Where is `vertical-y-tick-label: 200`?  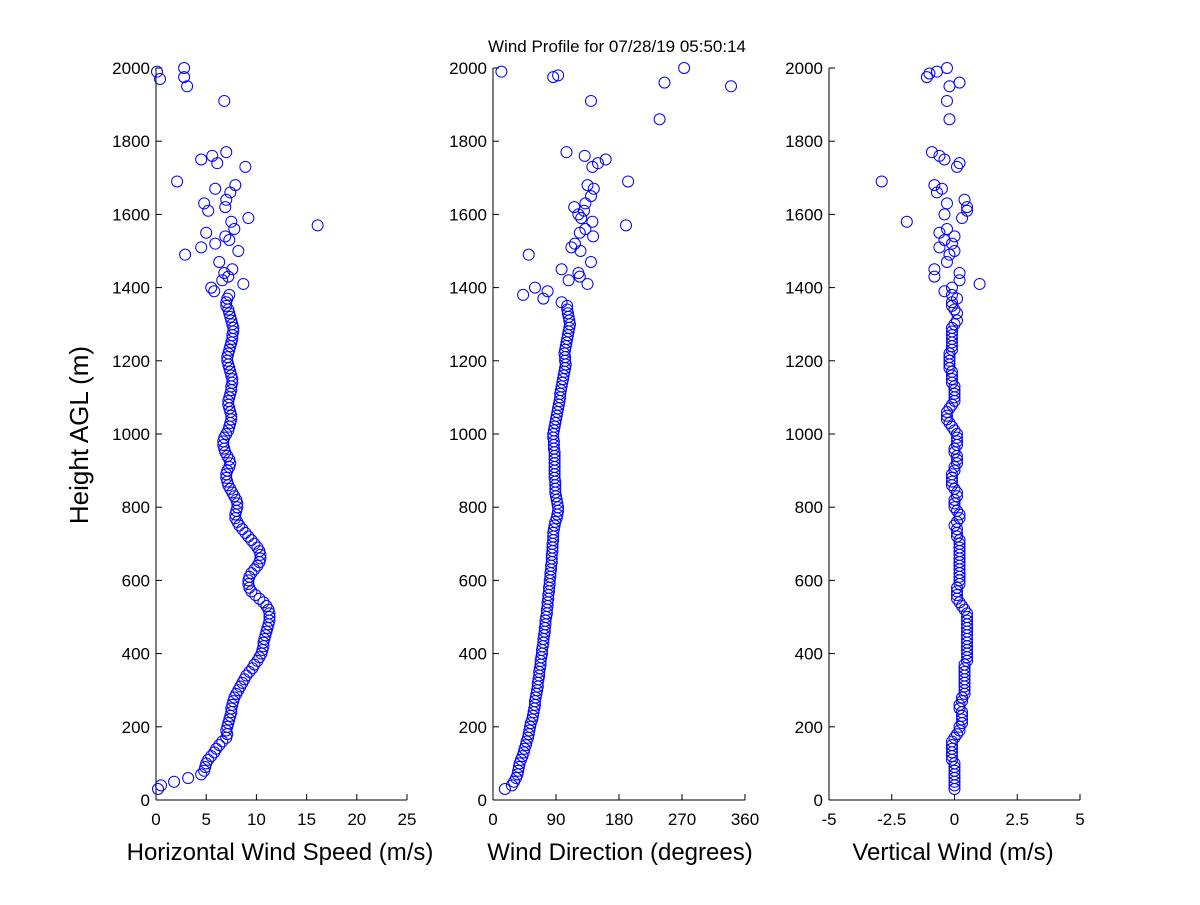 vertical-y-tick-label: 200 is located at coordinates (809, 727).